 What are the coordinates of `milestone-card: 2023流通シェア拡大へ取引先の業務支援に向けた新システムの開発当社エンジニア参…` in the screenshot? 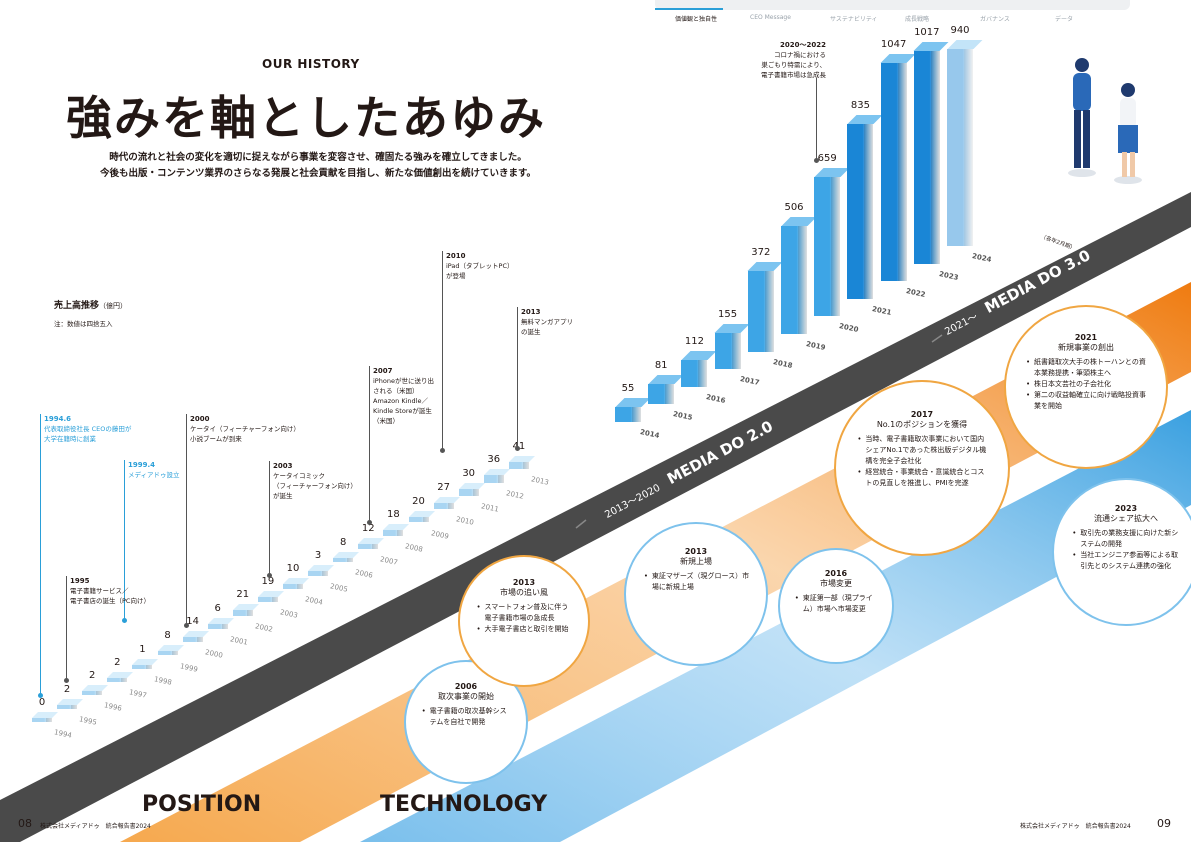 It's located at (1121, 552).